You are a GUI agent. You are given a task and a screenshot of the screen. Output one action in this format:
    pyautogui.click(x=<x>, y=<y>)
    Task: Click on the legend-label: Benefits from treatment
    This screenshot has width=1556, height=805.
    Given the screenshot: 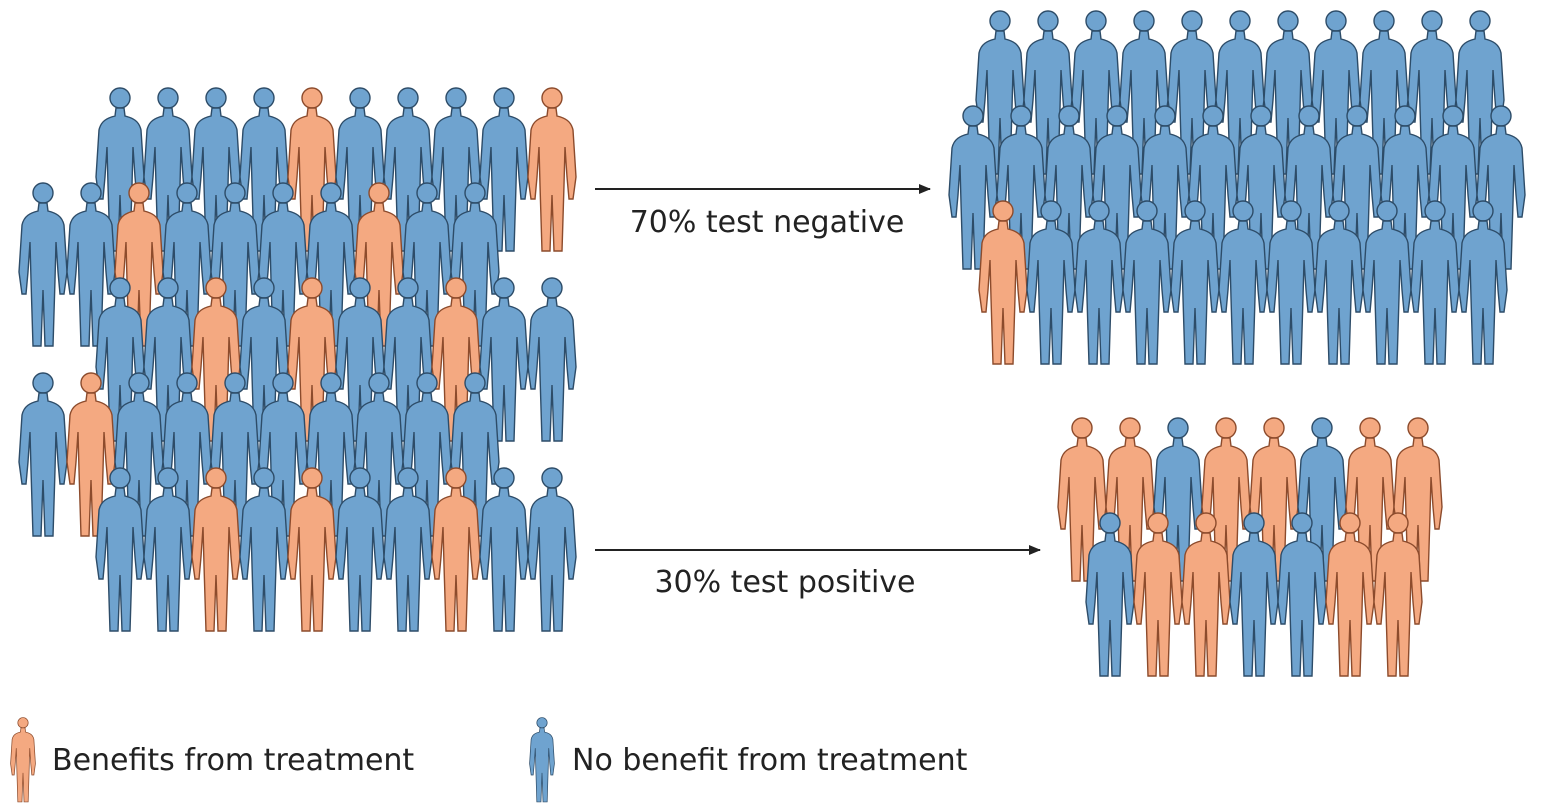 What is the action you would take?
    pyautogui.click(x=233, y=760)
    